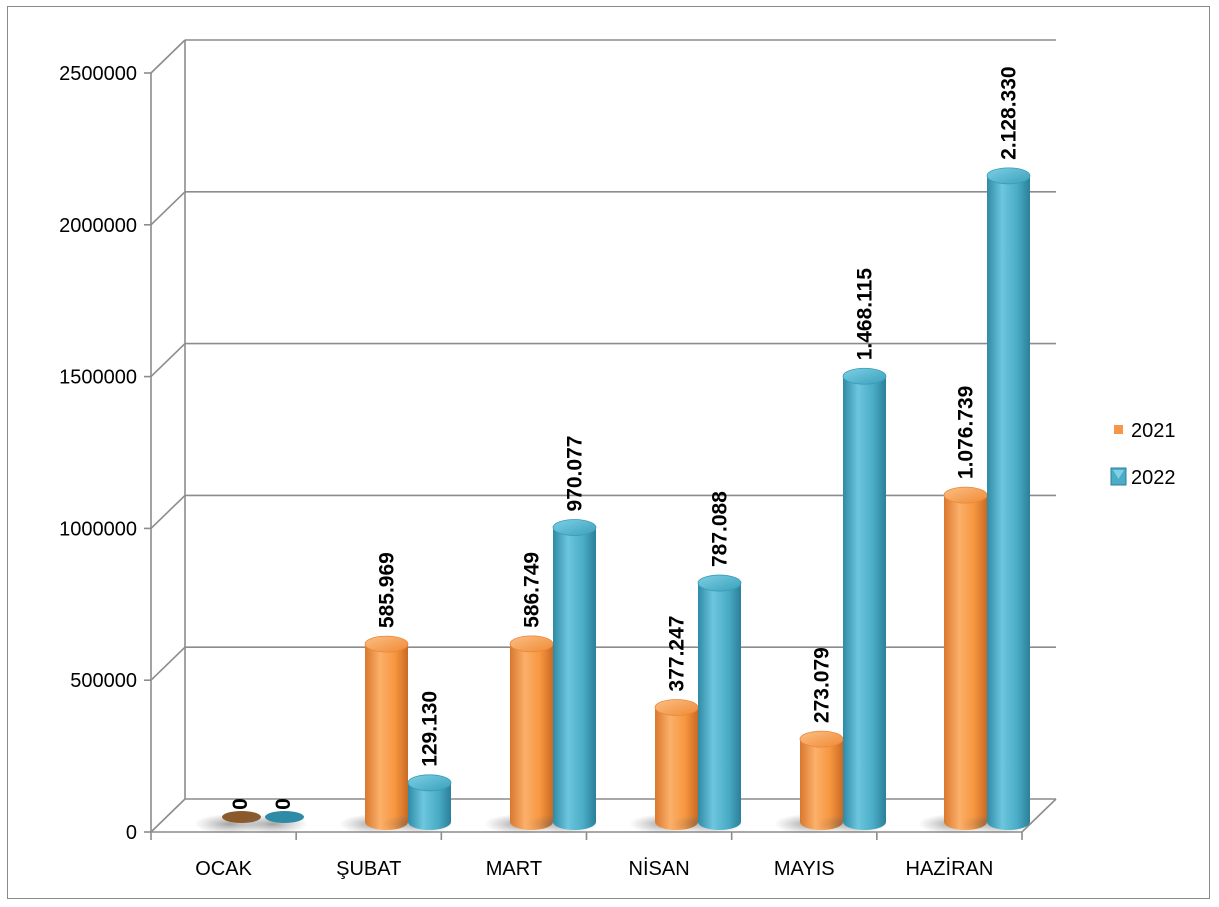 The image size is (1219, 907). What do you see at coordinates (1118, 474) in the screenshot?
I see `legend-swatch-2022-inner` at bounding box center [1118, 474].